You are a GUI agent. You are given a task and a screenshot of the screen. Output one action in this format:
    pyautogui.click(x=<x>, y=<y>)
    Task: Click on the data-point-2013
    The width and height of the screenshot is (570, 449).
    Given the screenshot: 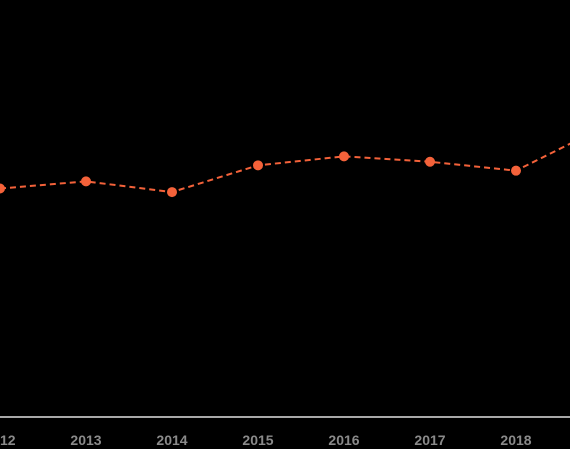 What is the action you would take?
    pyautogui.click(x=86, y=181)
    